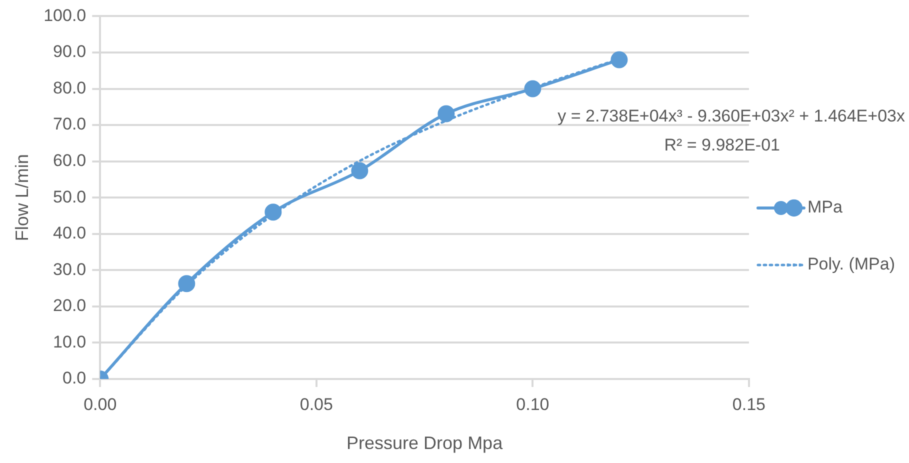  What do you see at coordinates (69, 306) in the screenshot?
I see `y-tick-label: 20.0` at bounding box center [69, 306].